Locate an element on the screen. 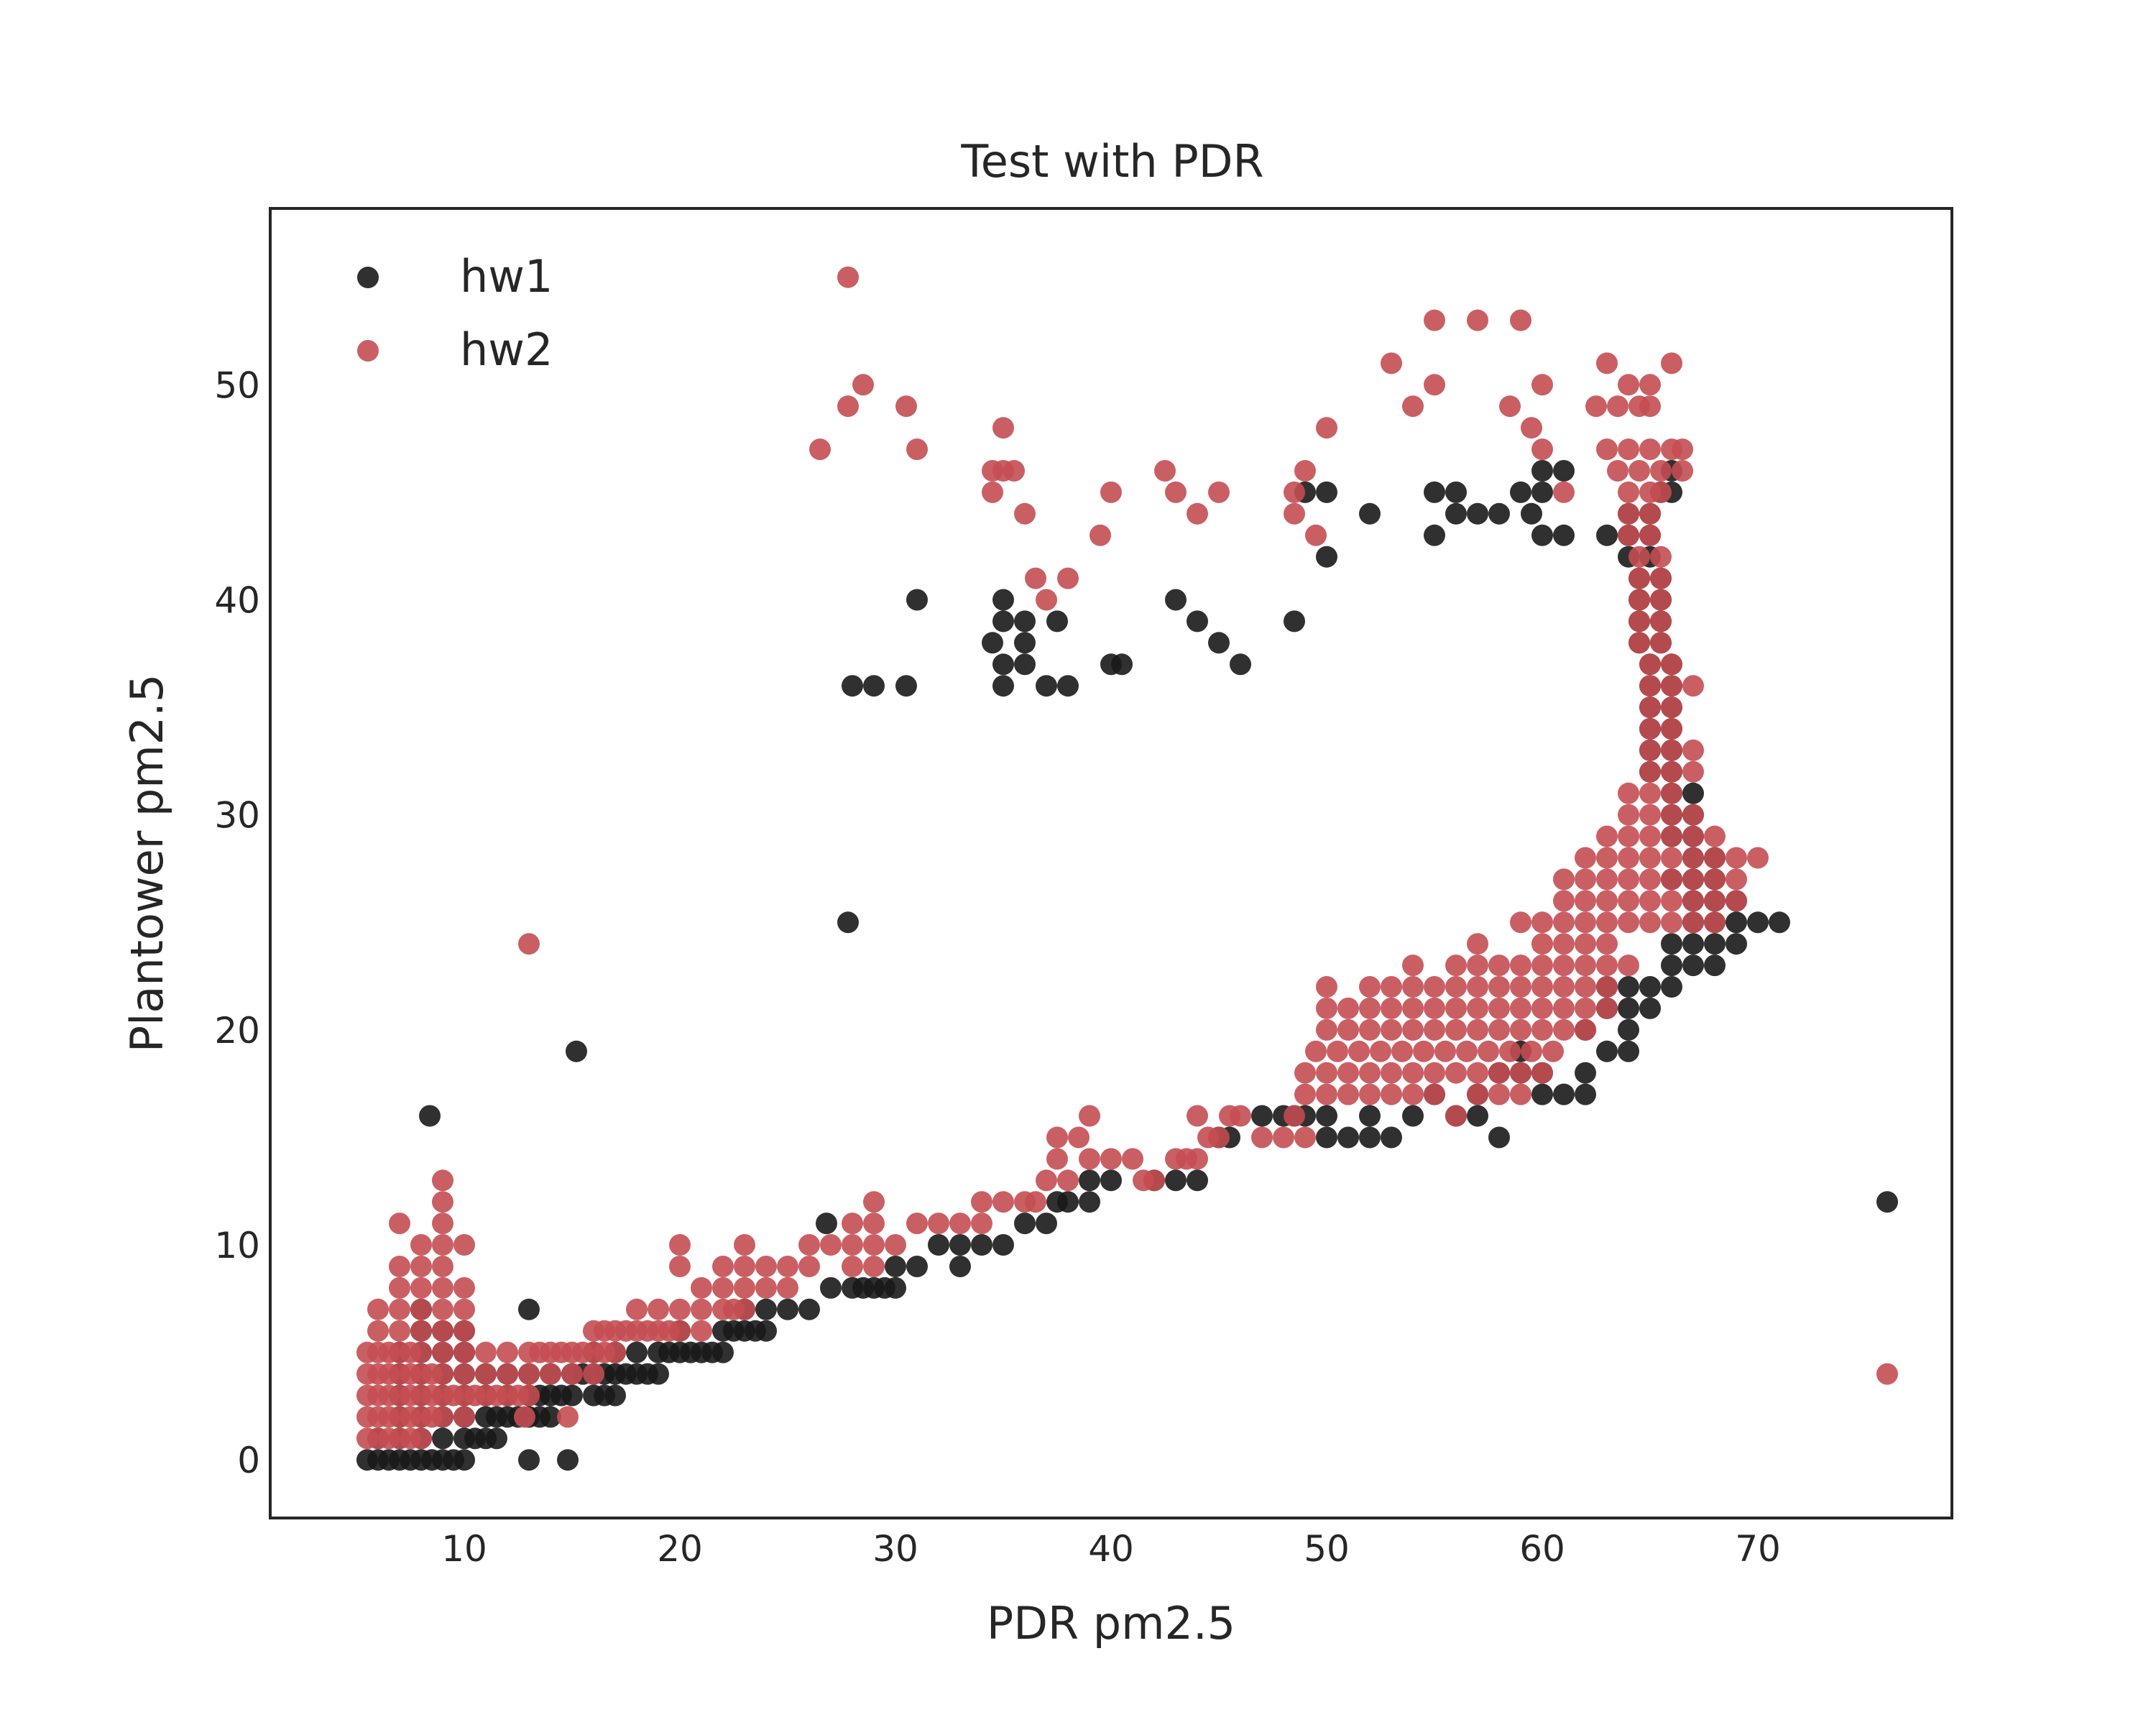 This screenshot has width=2156, height=1725. legend-label-hw1: hw1 is located at coordinates (507, 276).